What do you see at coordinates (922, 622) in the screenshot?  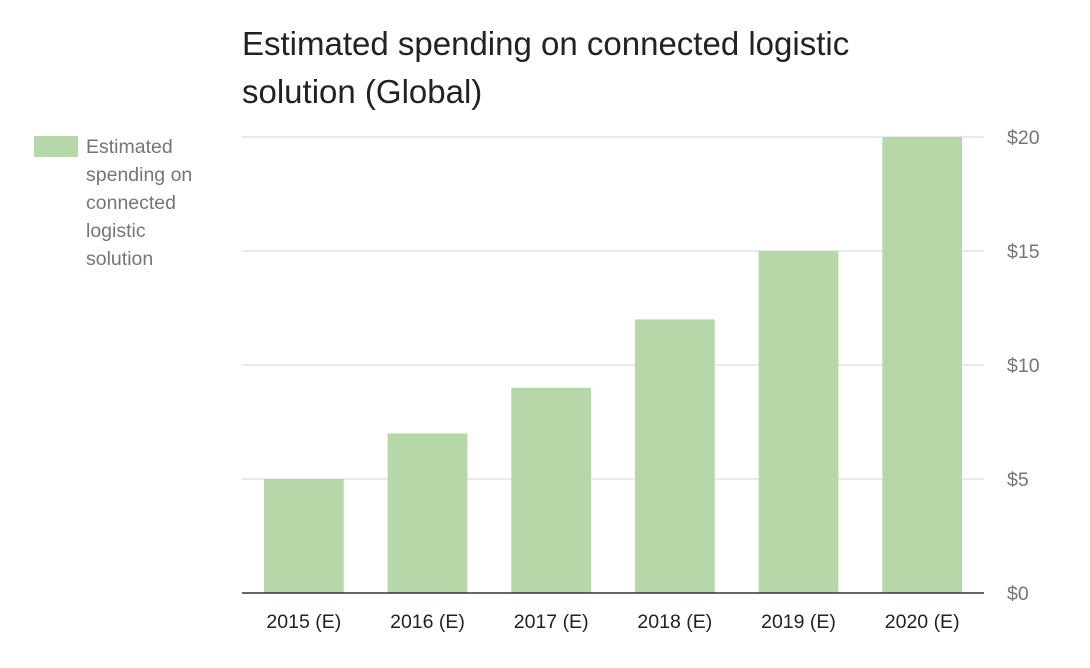 I see `x-tick-label: 2020 (E)` at bounding box center [922, 622].